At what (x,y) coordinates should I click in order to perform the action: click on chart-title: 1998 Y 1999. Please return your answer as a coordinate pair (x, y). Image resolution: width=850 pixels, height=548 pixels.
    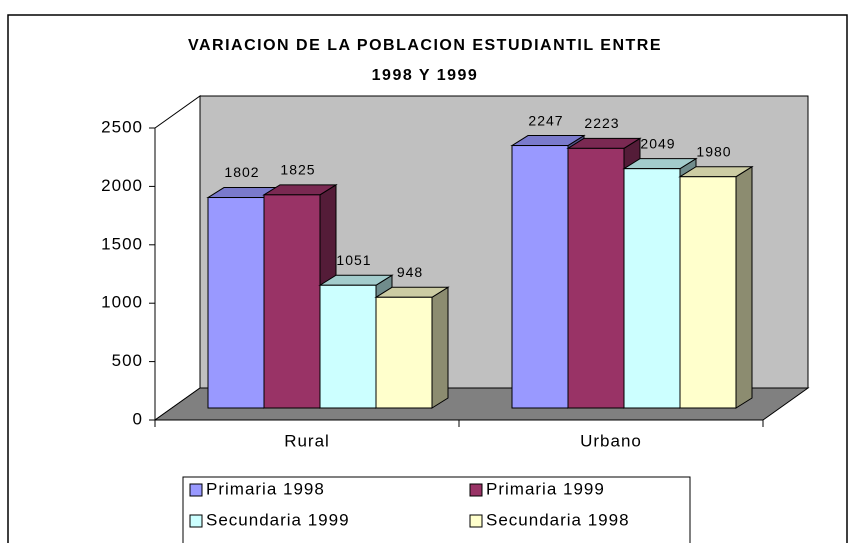
    Looking at the image, I should click on (425, 75).